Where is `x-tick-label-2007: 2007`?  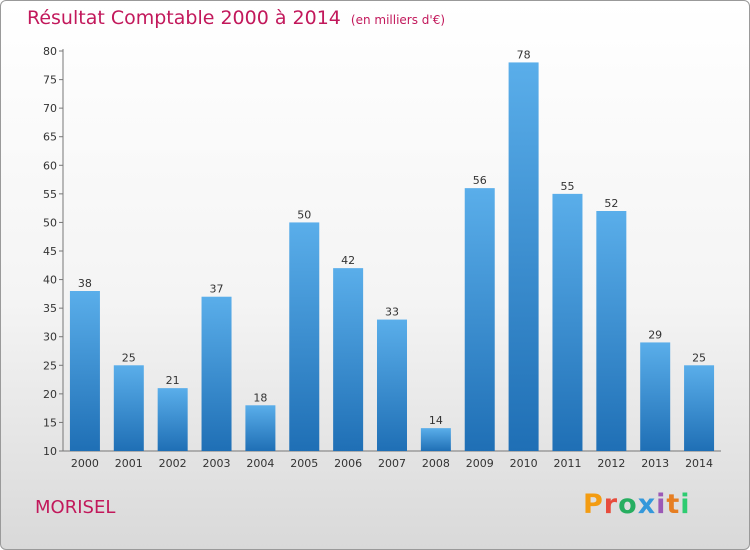
x-tick-label-2007: 2007 is located at coordinates (392, 463).